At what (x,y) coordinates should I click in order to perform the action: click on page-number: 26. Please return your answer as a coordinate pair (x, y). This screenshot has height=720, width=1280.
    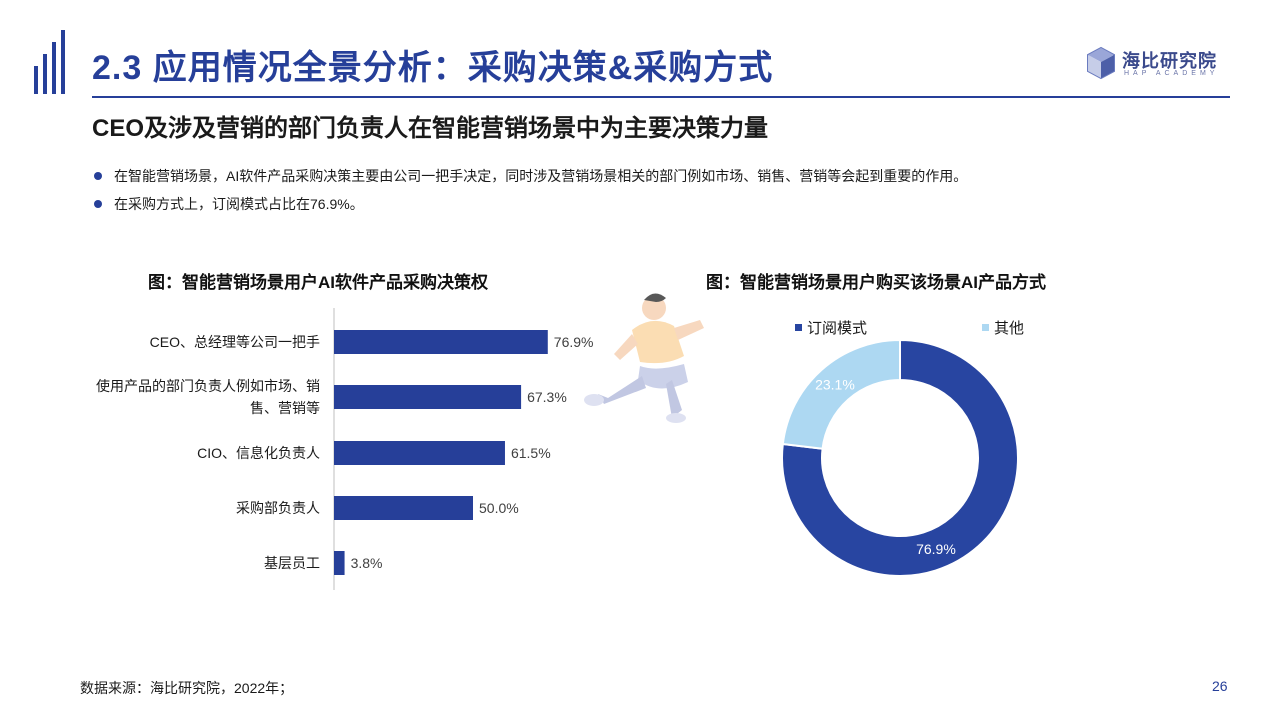
    Looking at the image, I should click on (1220, 686).